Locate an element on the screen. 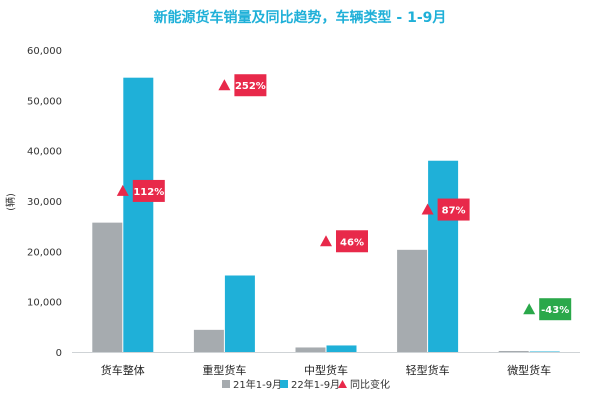 This screenshot has width=600, height=402. legend-entry: 同比变化 is located at coordinates (370, 384).